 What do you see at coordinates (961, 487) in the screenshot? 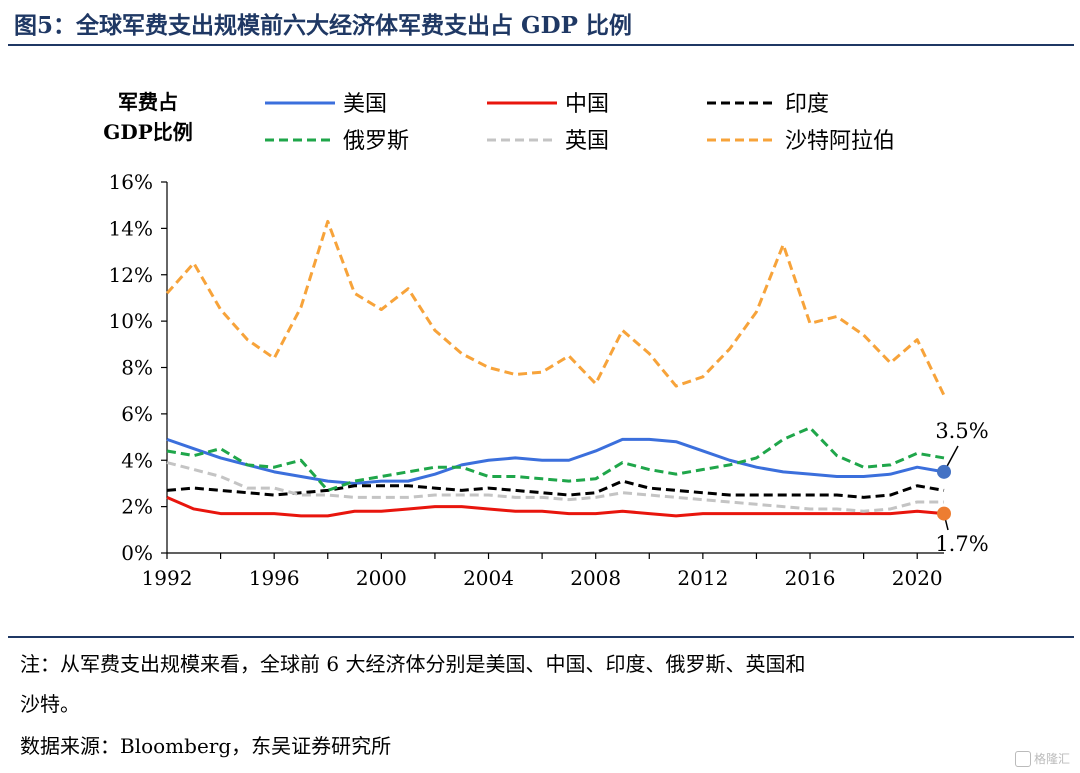
I see `annotation-layer: 3.5% 1.7%` at bounding box center [961, 487].